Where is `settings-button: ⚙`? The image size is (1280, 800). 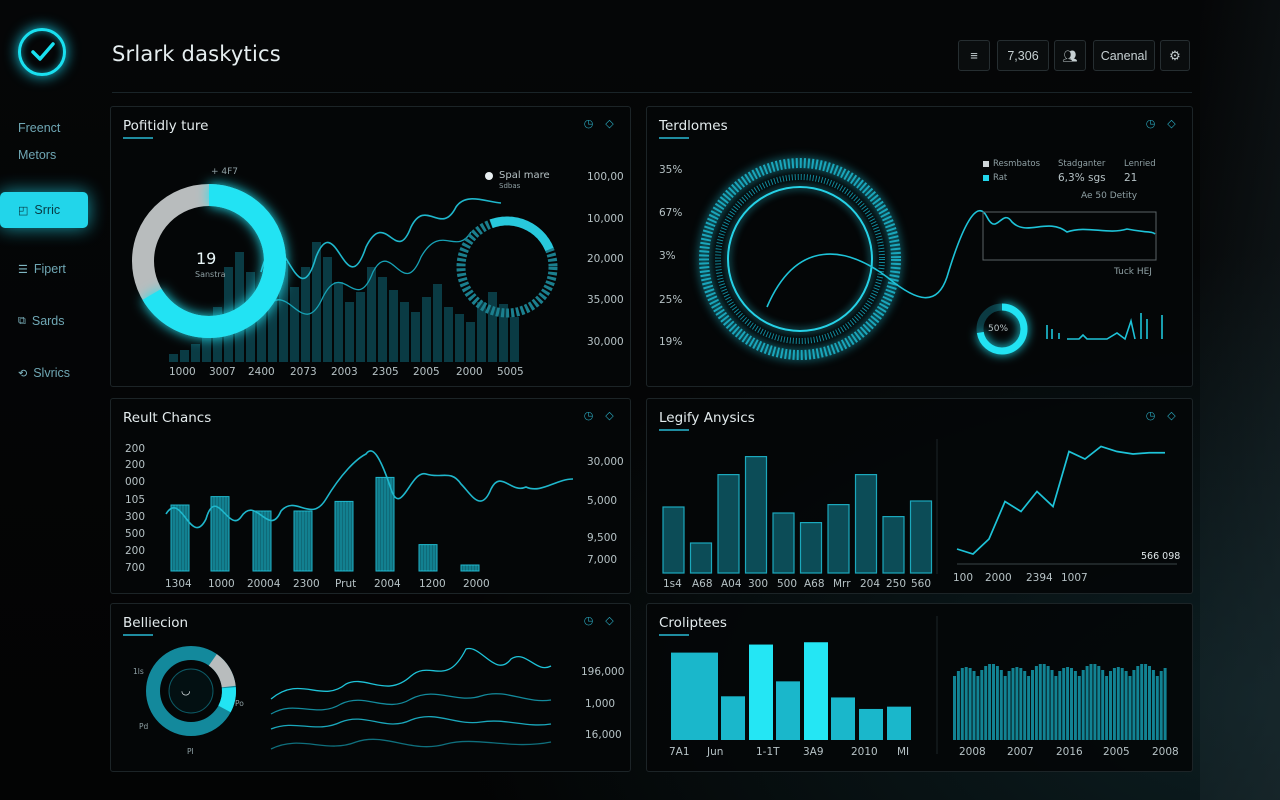 settings-button: ⚙ is located at coordinates (1175, 55).